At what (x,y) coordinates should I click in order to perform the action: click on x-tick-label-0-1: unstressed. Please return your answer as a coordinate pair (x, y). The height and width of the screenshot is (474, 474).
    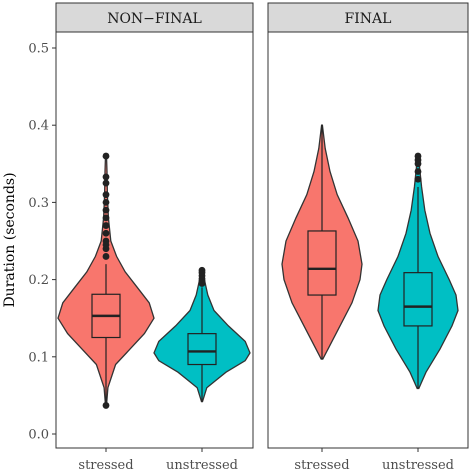
    Looking at the image, I should click on (202, 465).